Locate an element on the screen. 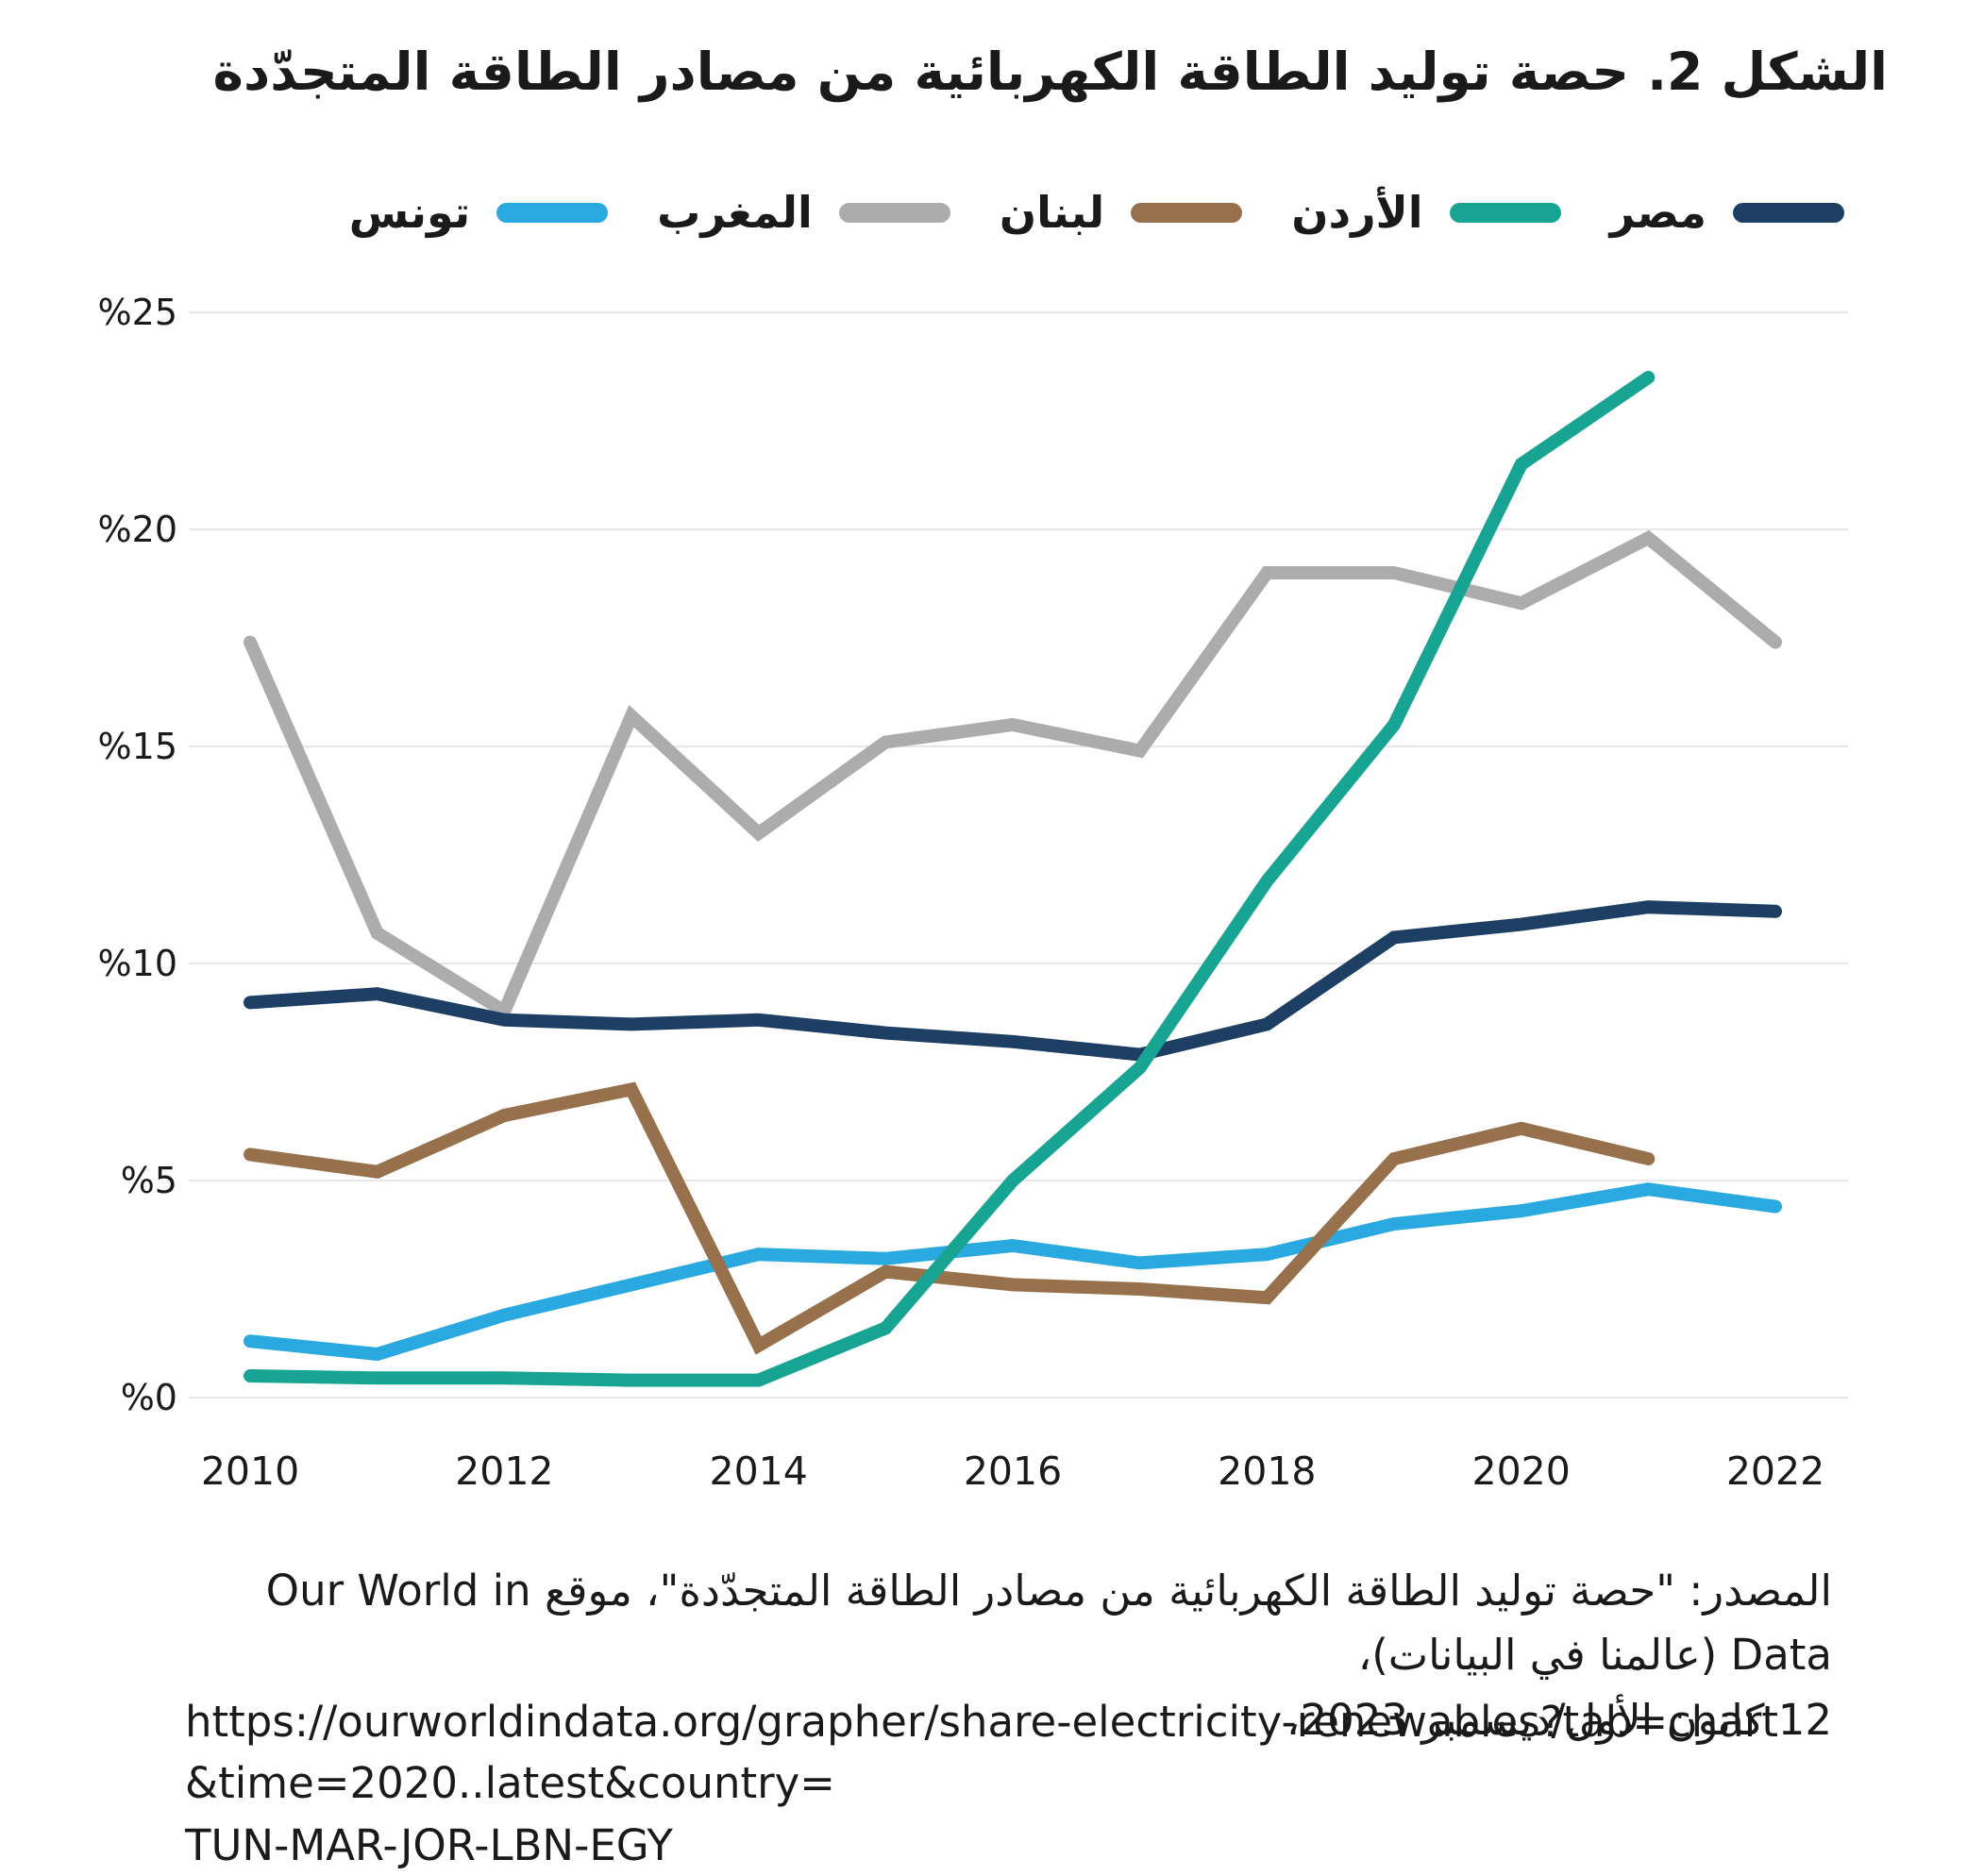 This screenshot has width=1967, height=1876. y-axis-tick-labels: %0 %5 %10 %15 %20 %25 is located at coordinates (137, 855).